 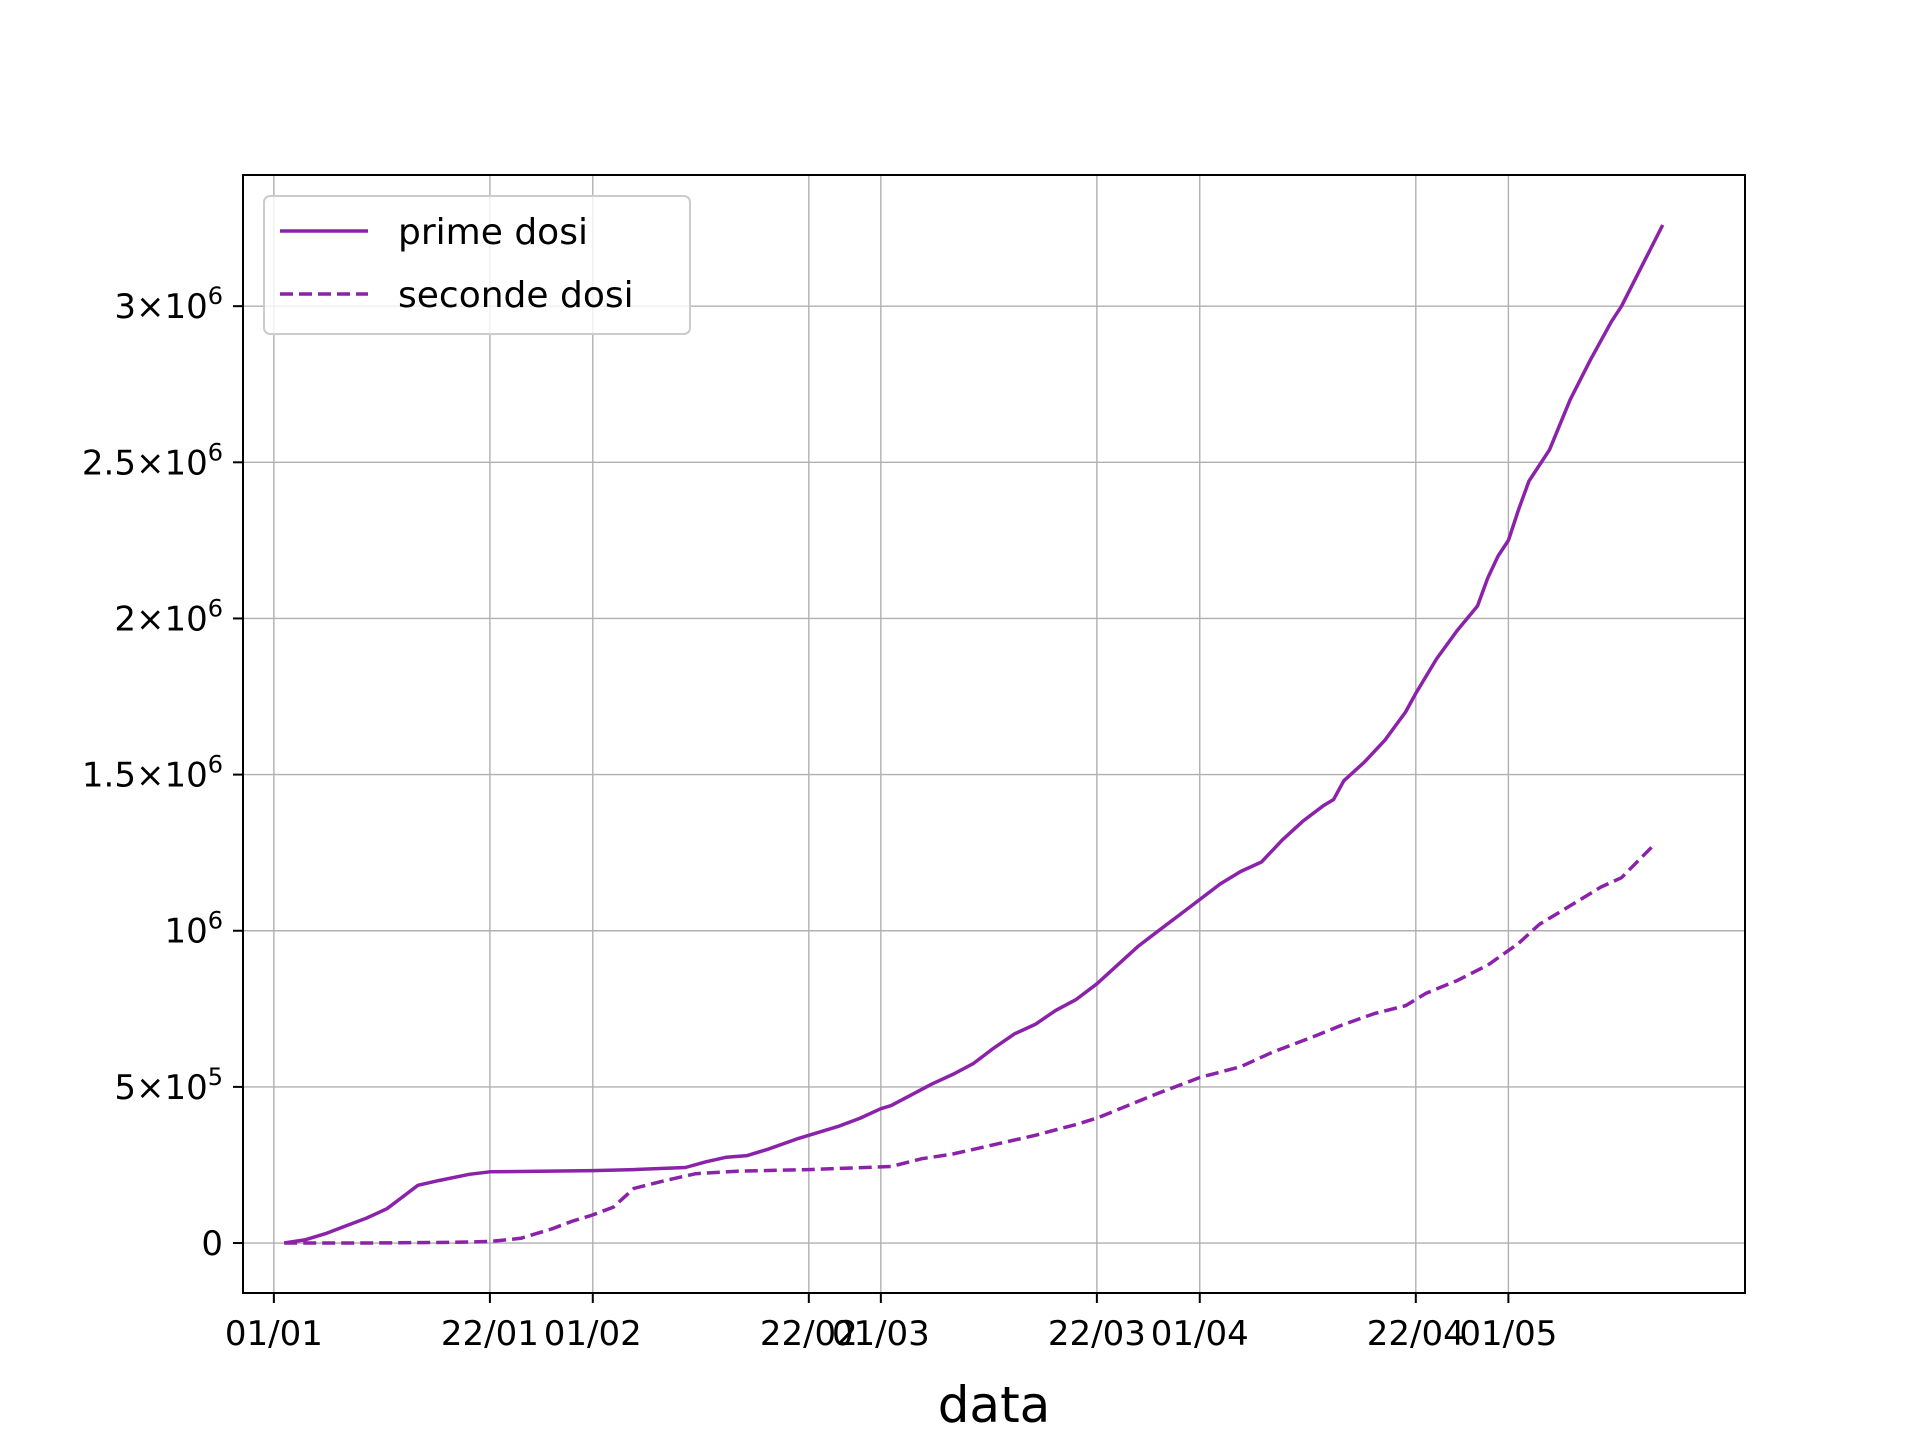 What do you see at coordinates (185, 932) in the screenshot?
I see `y-tick-mantissa: 10` at bounding box center [185, 932].